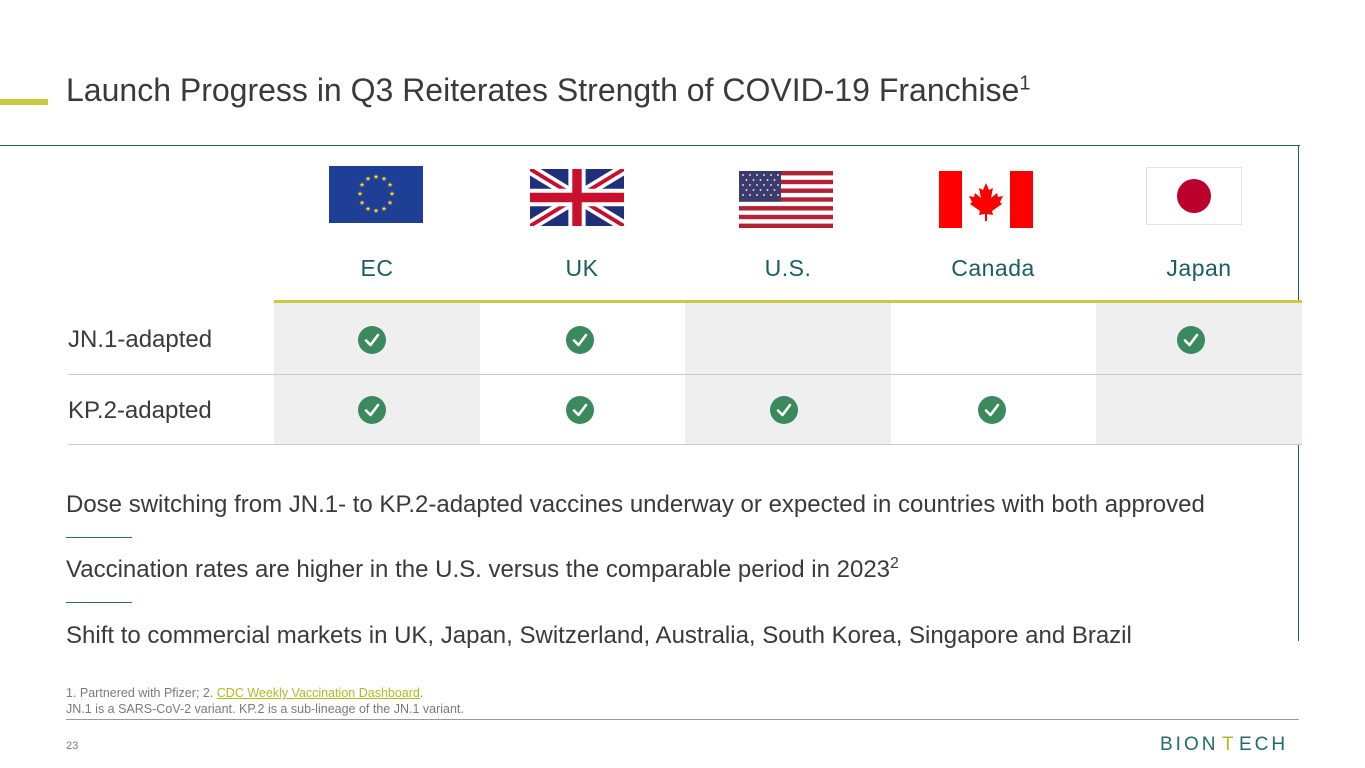  I want to click on cdc-dashboard-link: CDC Weekly Vaccination Dashboard, so click(318, 693).